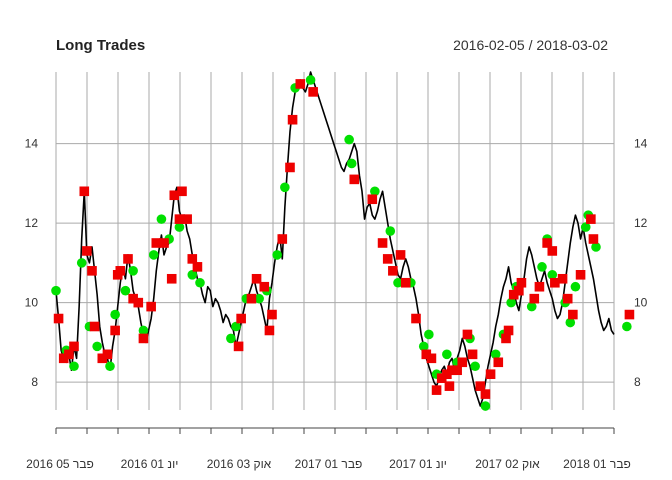 The height and width of the screenshot is (480, 672). I want to click on y-axis-left: 8 10 12 14, so click(32, 263).